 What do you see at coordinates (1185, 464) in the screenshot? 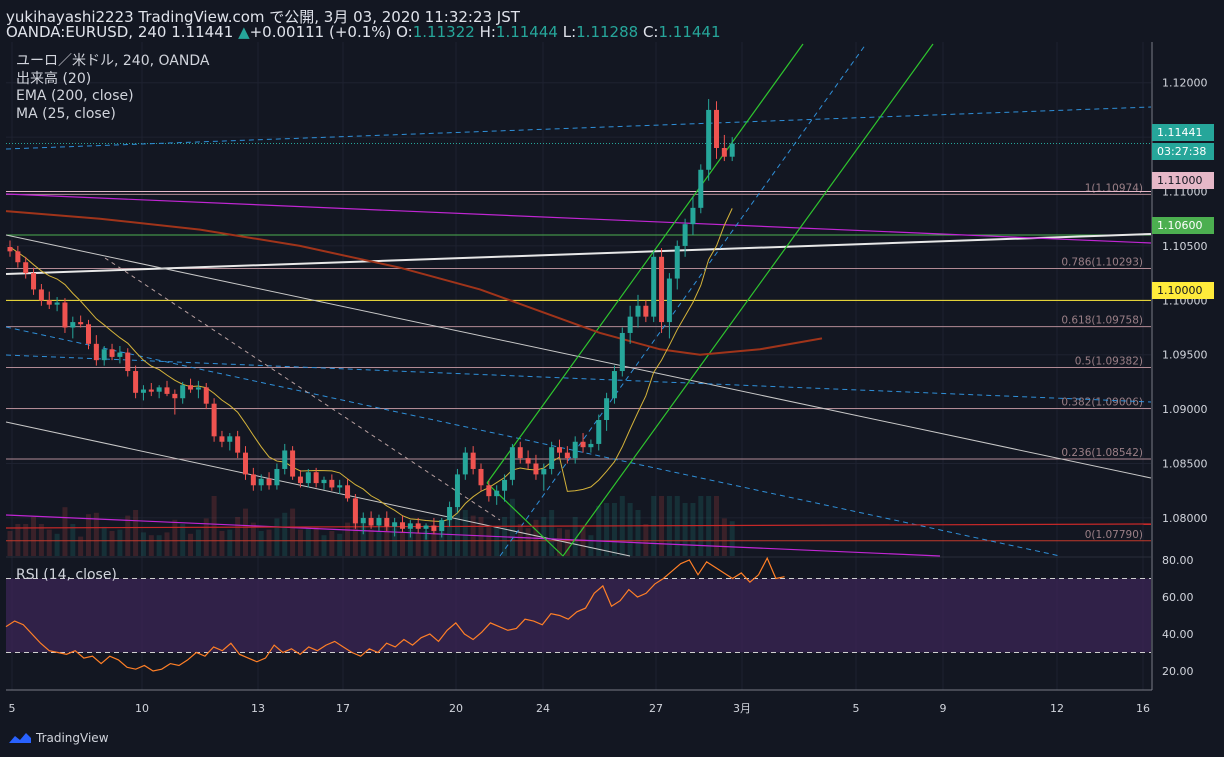
I see `price-tick-label: 1.08500` at bounding box center [1185, 464].